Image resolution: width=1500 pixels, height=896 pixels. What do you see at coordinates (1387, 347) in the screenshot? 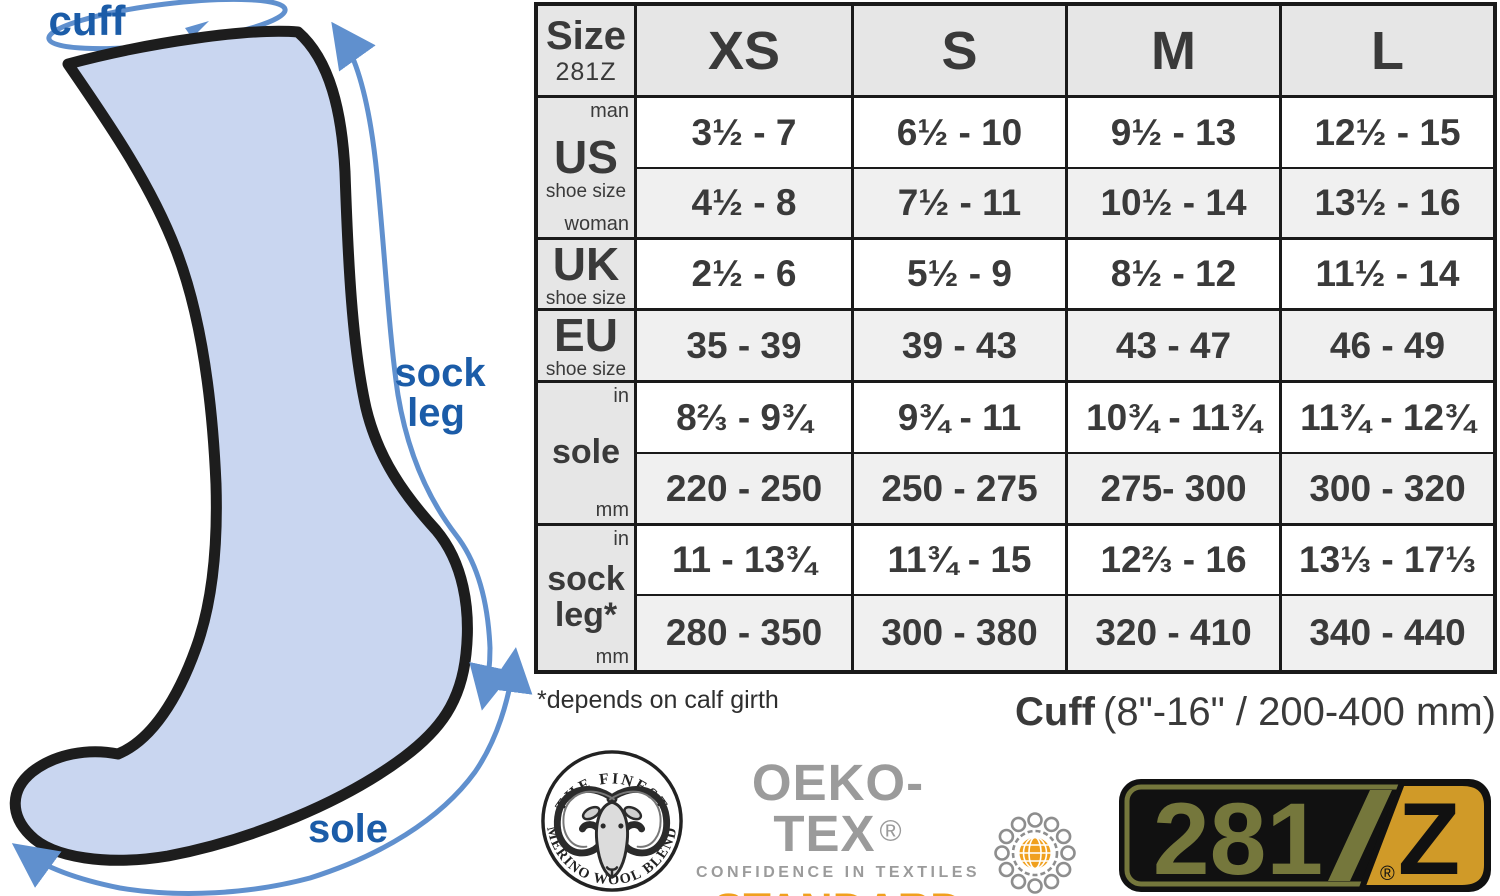
I see `table-cell: 46 - 49` at bounding box center [1387, 347].